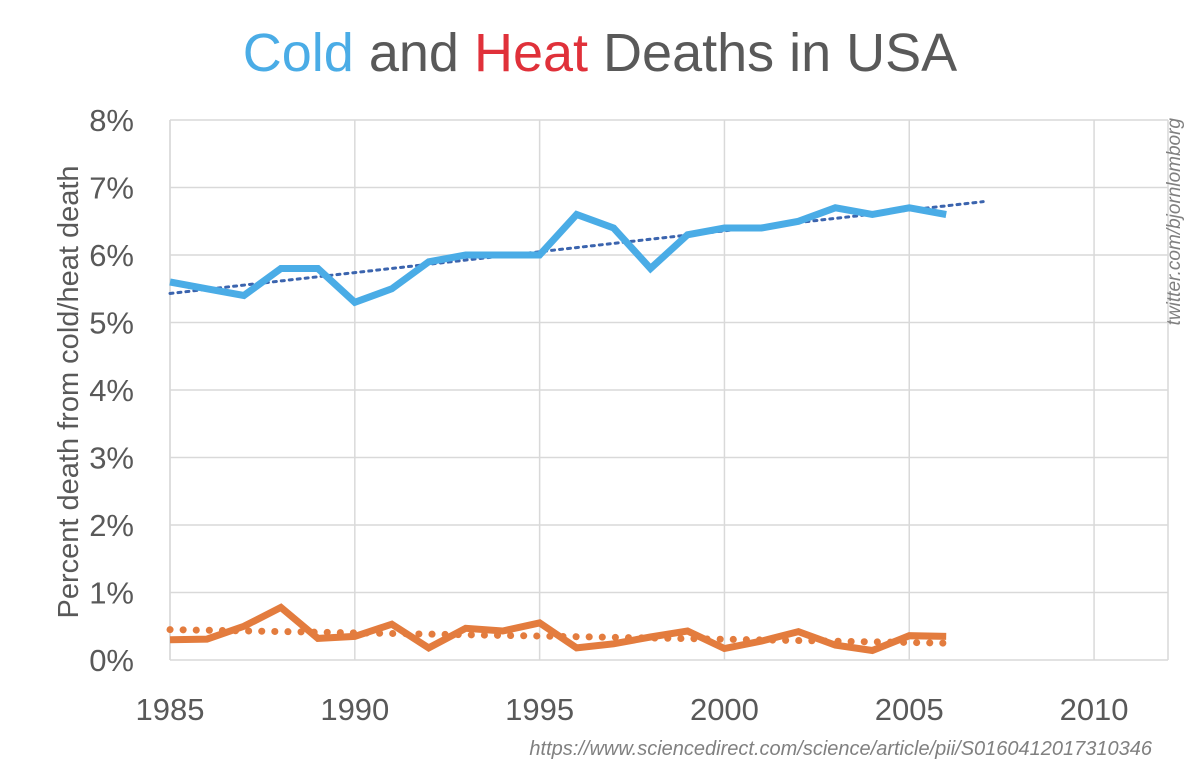  Describe the element at coordinates (531, 53) in the screenshot. I see `title-heat: Heat` at that location.